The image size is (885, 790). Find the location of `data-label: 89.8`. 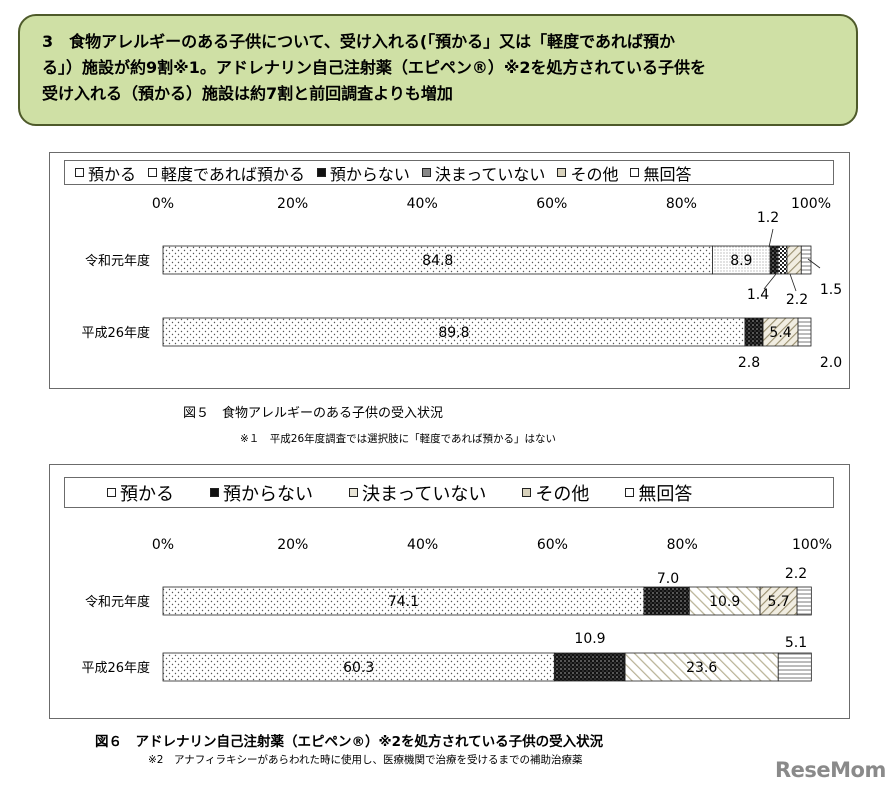

data-label: 89.8 is located at coordinates (453, 333).